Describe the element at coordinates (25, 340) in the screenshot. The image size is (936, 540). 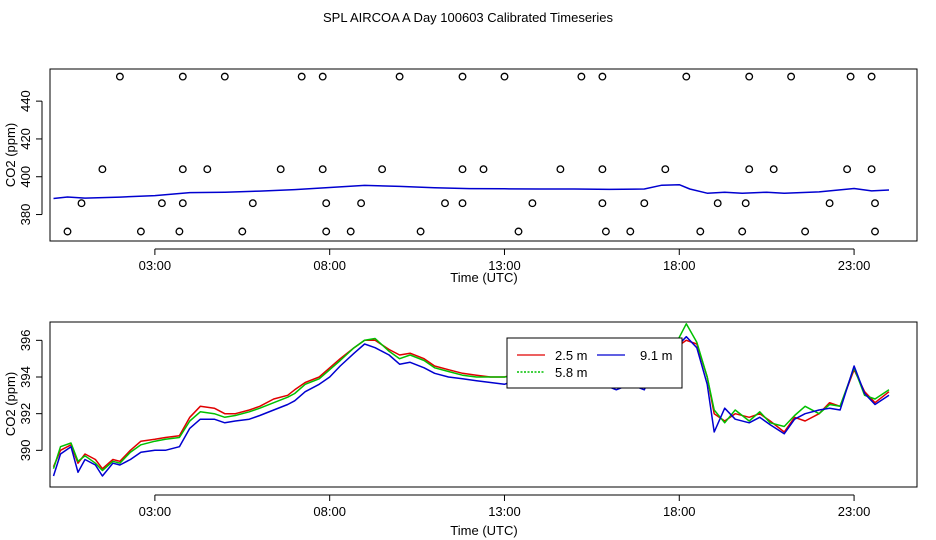
I see `y-tick-label: 396` at that location.